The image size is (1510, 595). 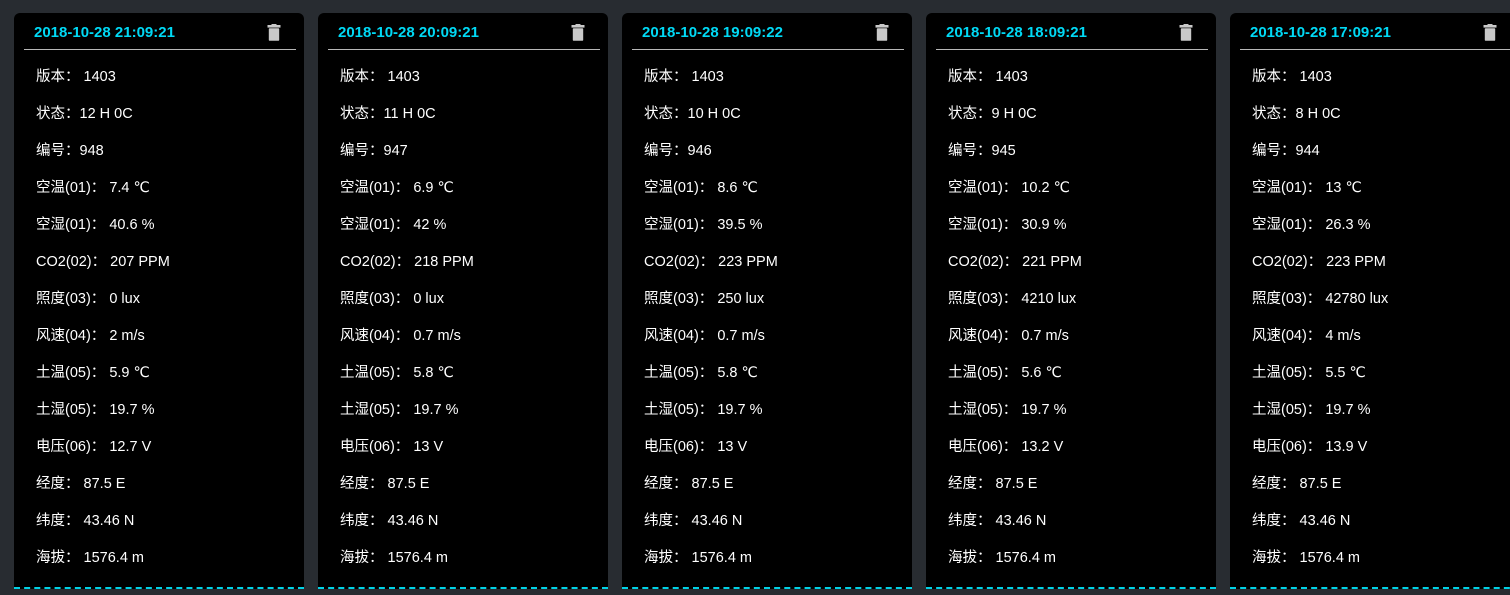 What do you see at coordinates (1041, 373) in the screenshot?
I see `value-soil-temp: 5.6 ℃` at bounding box center [1041, 373].